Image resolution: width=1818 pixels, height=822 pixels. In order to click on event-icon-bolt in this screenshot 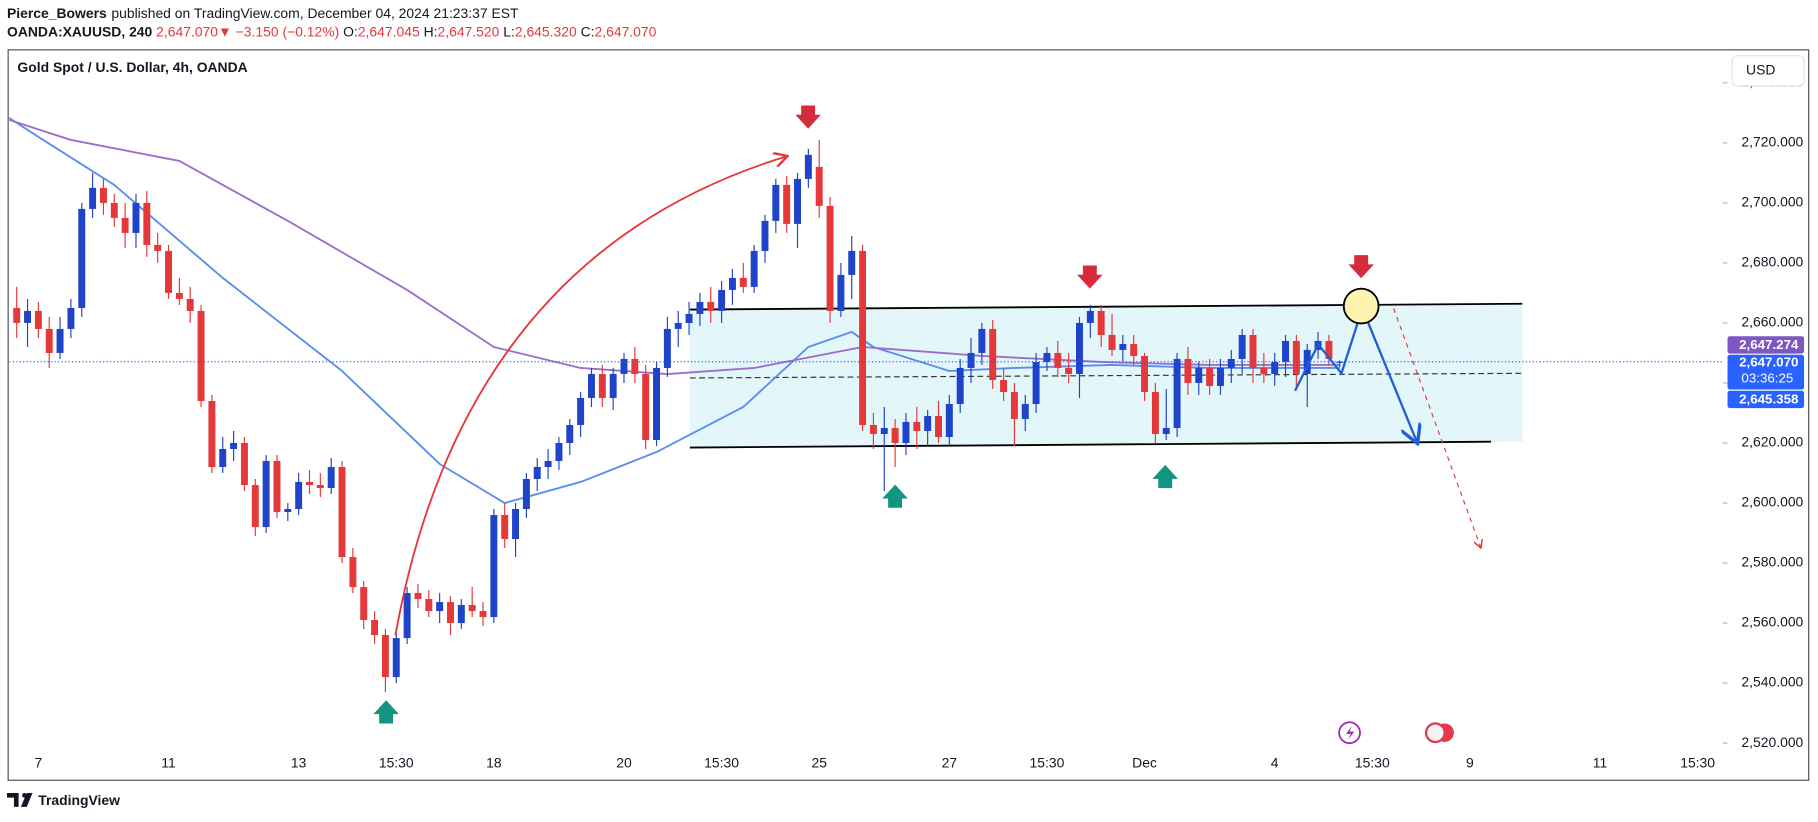, I will do `click(1350, 732)`.